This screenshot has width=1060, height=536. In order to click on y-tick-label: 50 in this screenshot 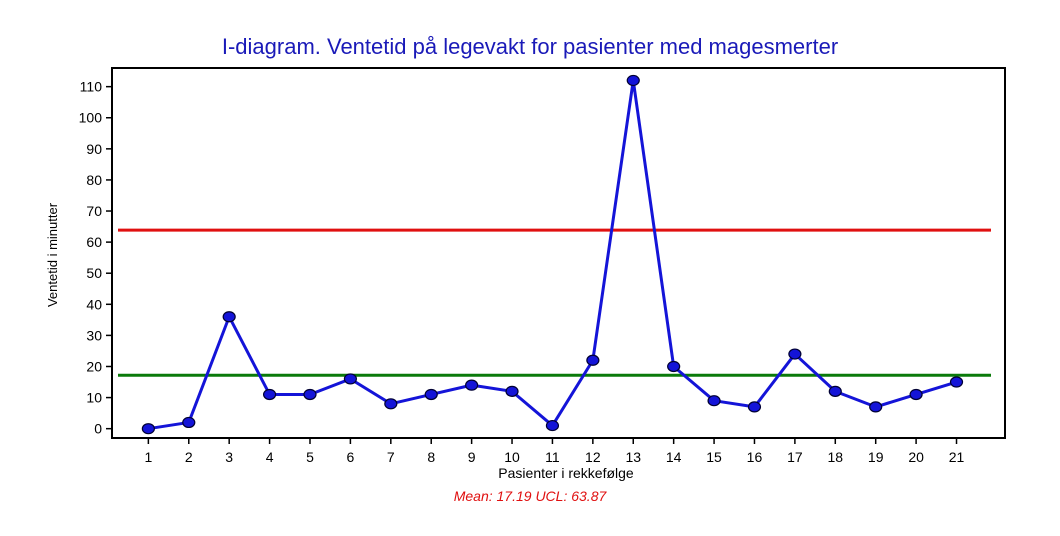, I will do `click(94, 273)`.